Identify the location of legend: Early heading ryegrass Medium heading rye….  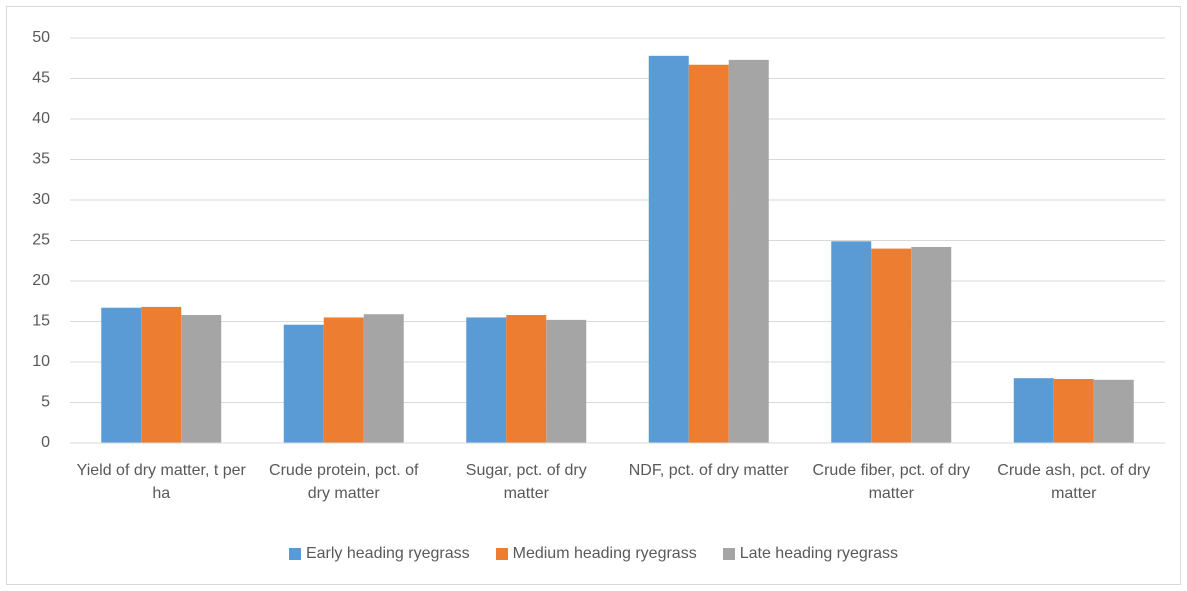
(593, 554).